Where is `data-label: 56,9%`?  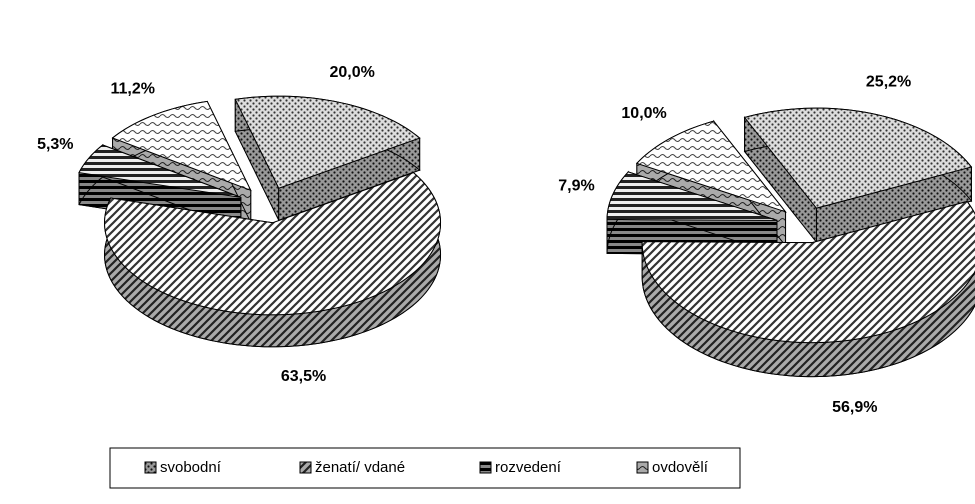 data-label: 56,9% is located at coordinates (854, 407).